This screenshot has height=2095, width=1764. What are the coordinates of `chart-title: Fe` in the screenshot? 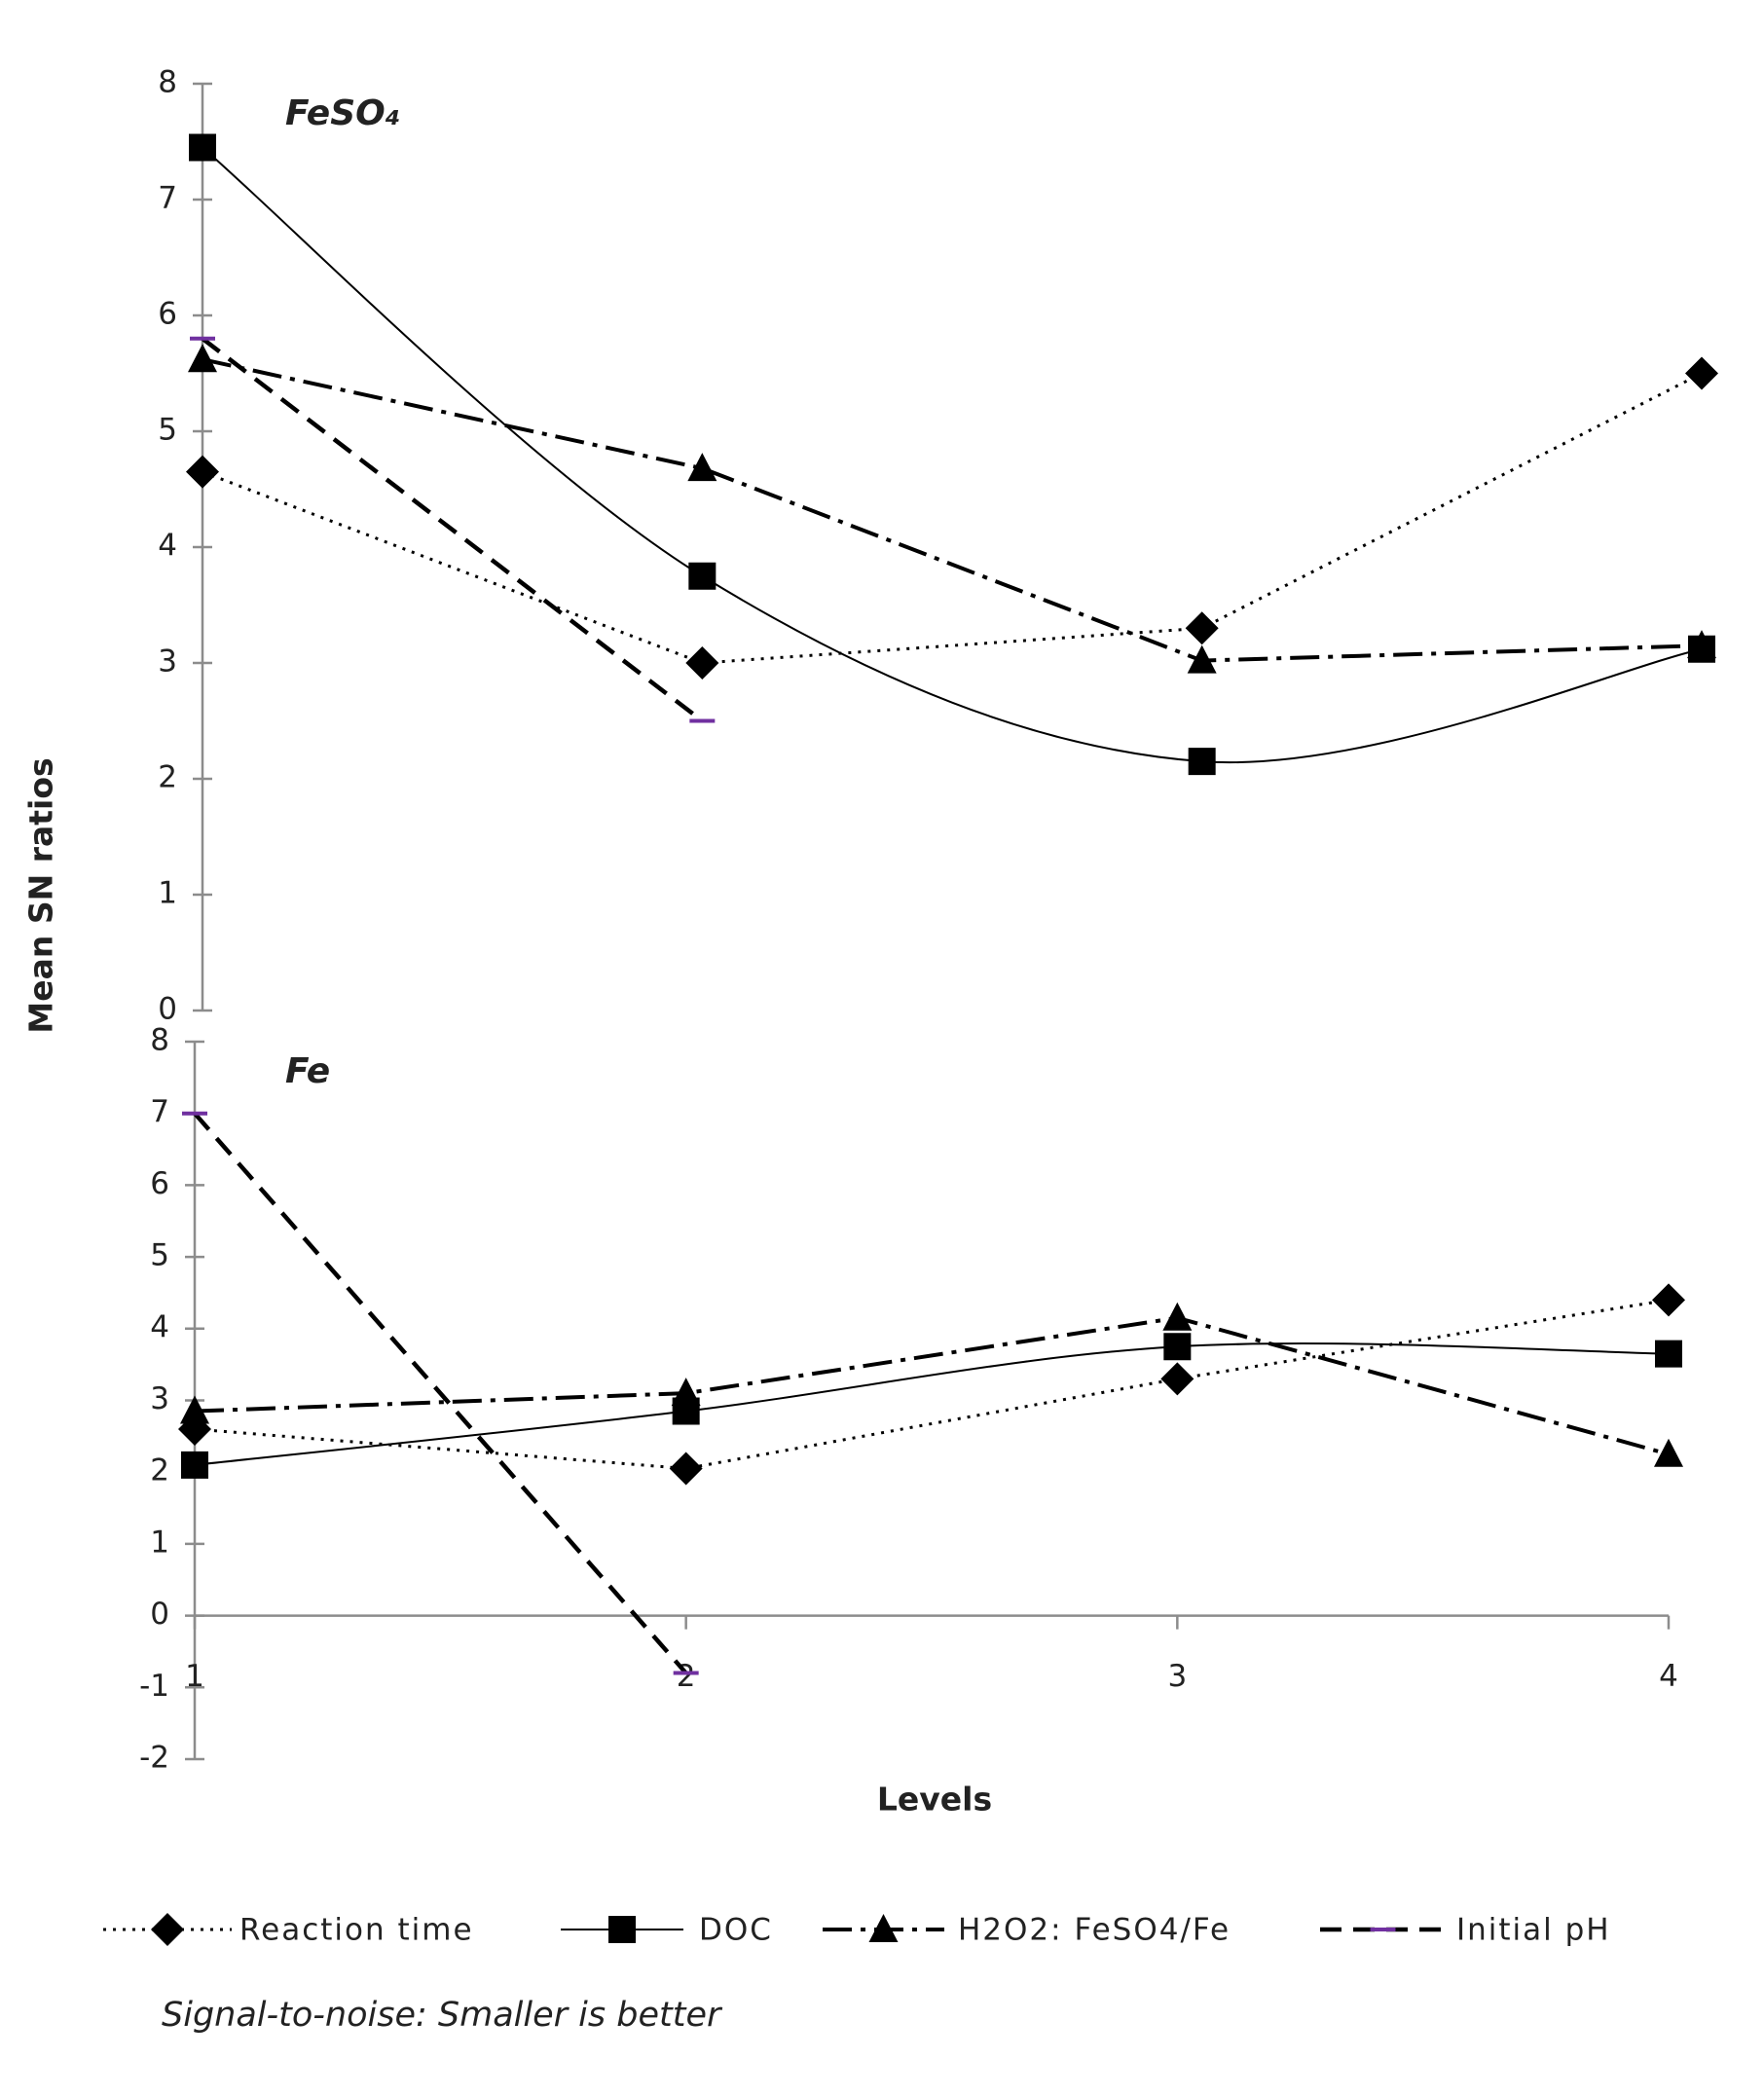 It's located at (307, 1071).